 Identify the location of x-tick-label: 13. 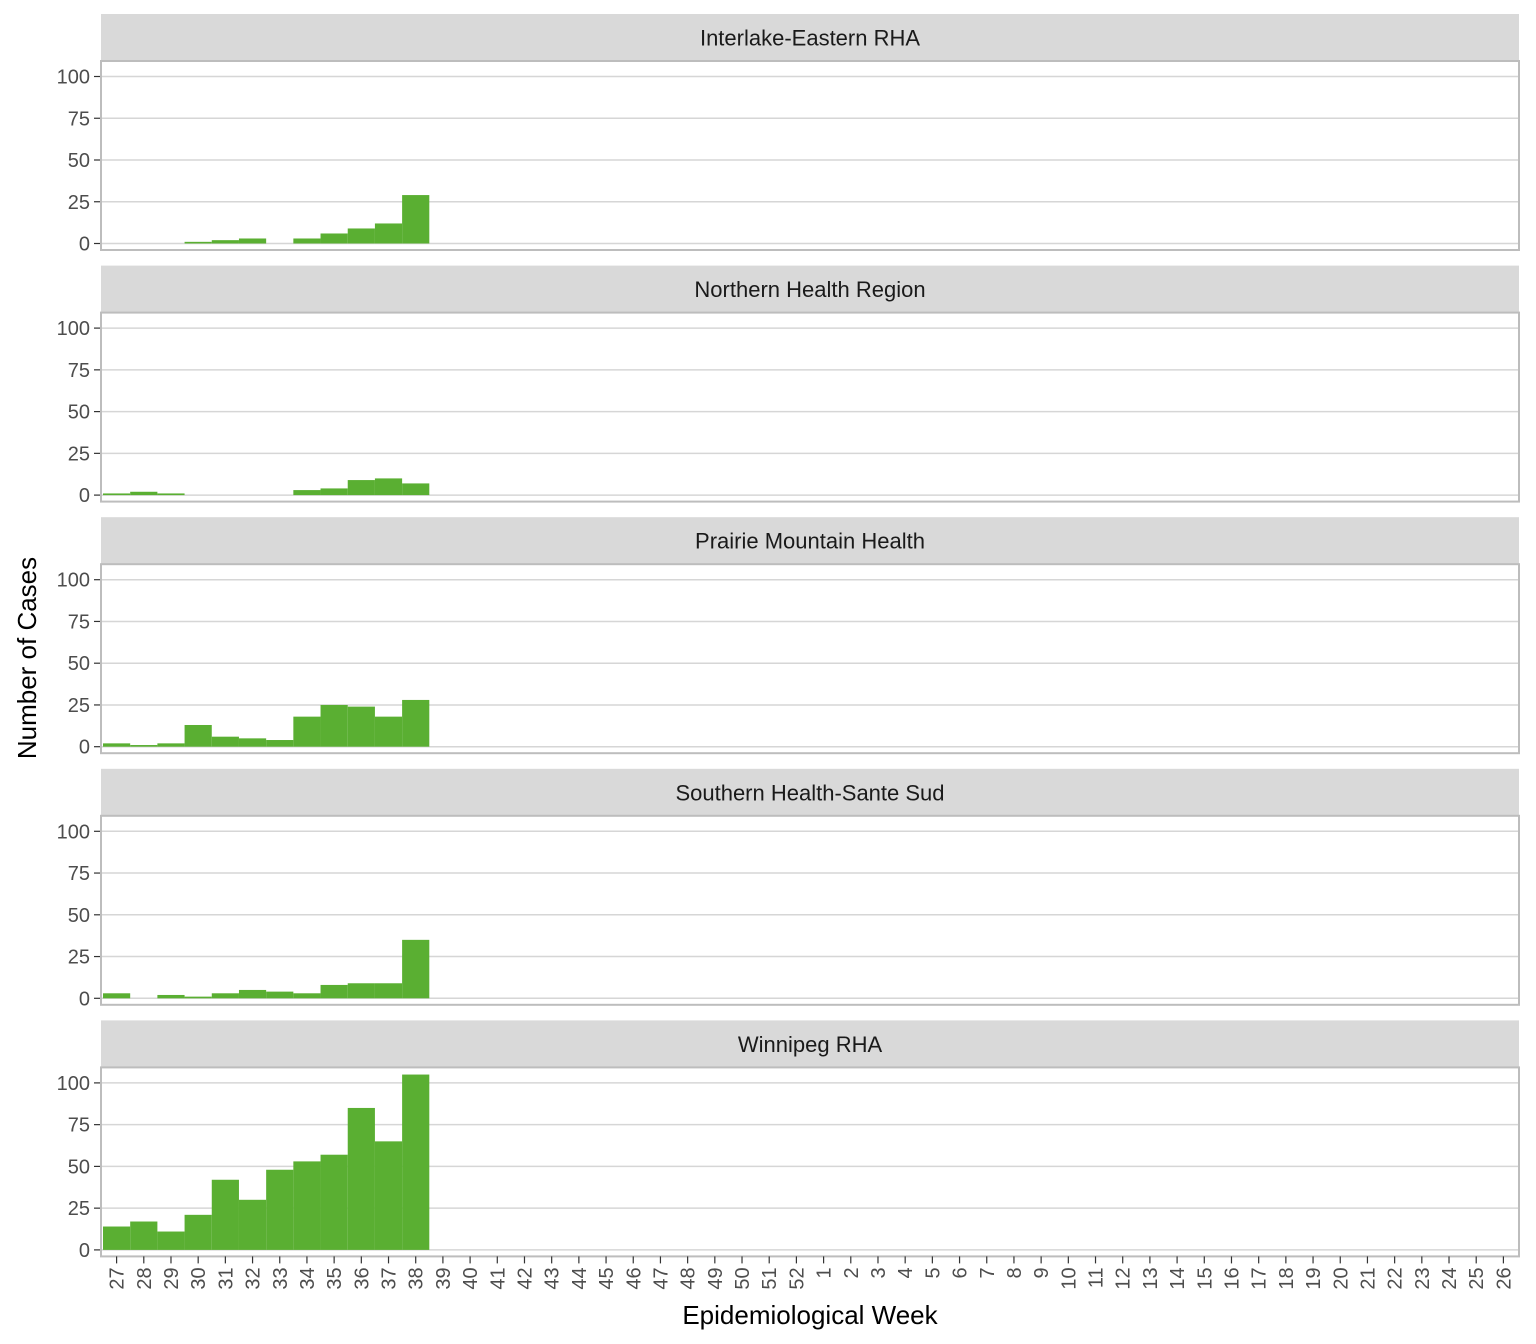
(1151, 1278).